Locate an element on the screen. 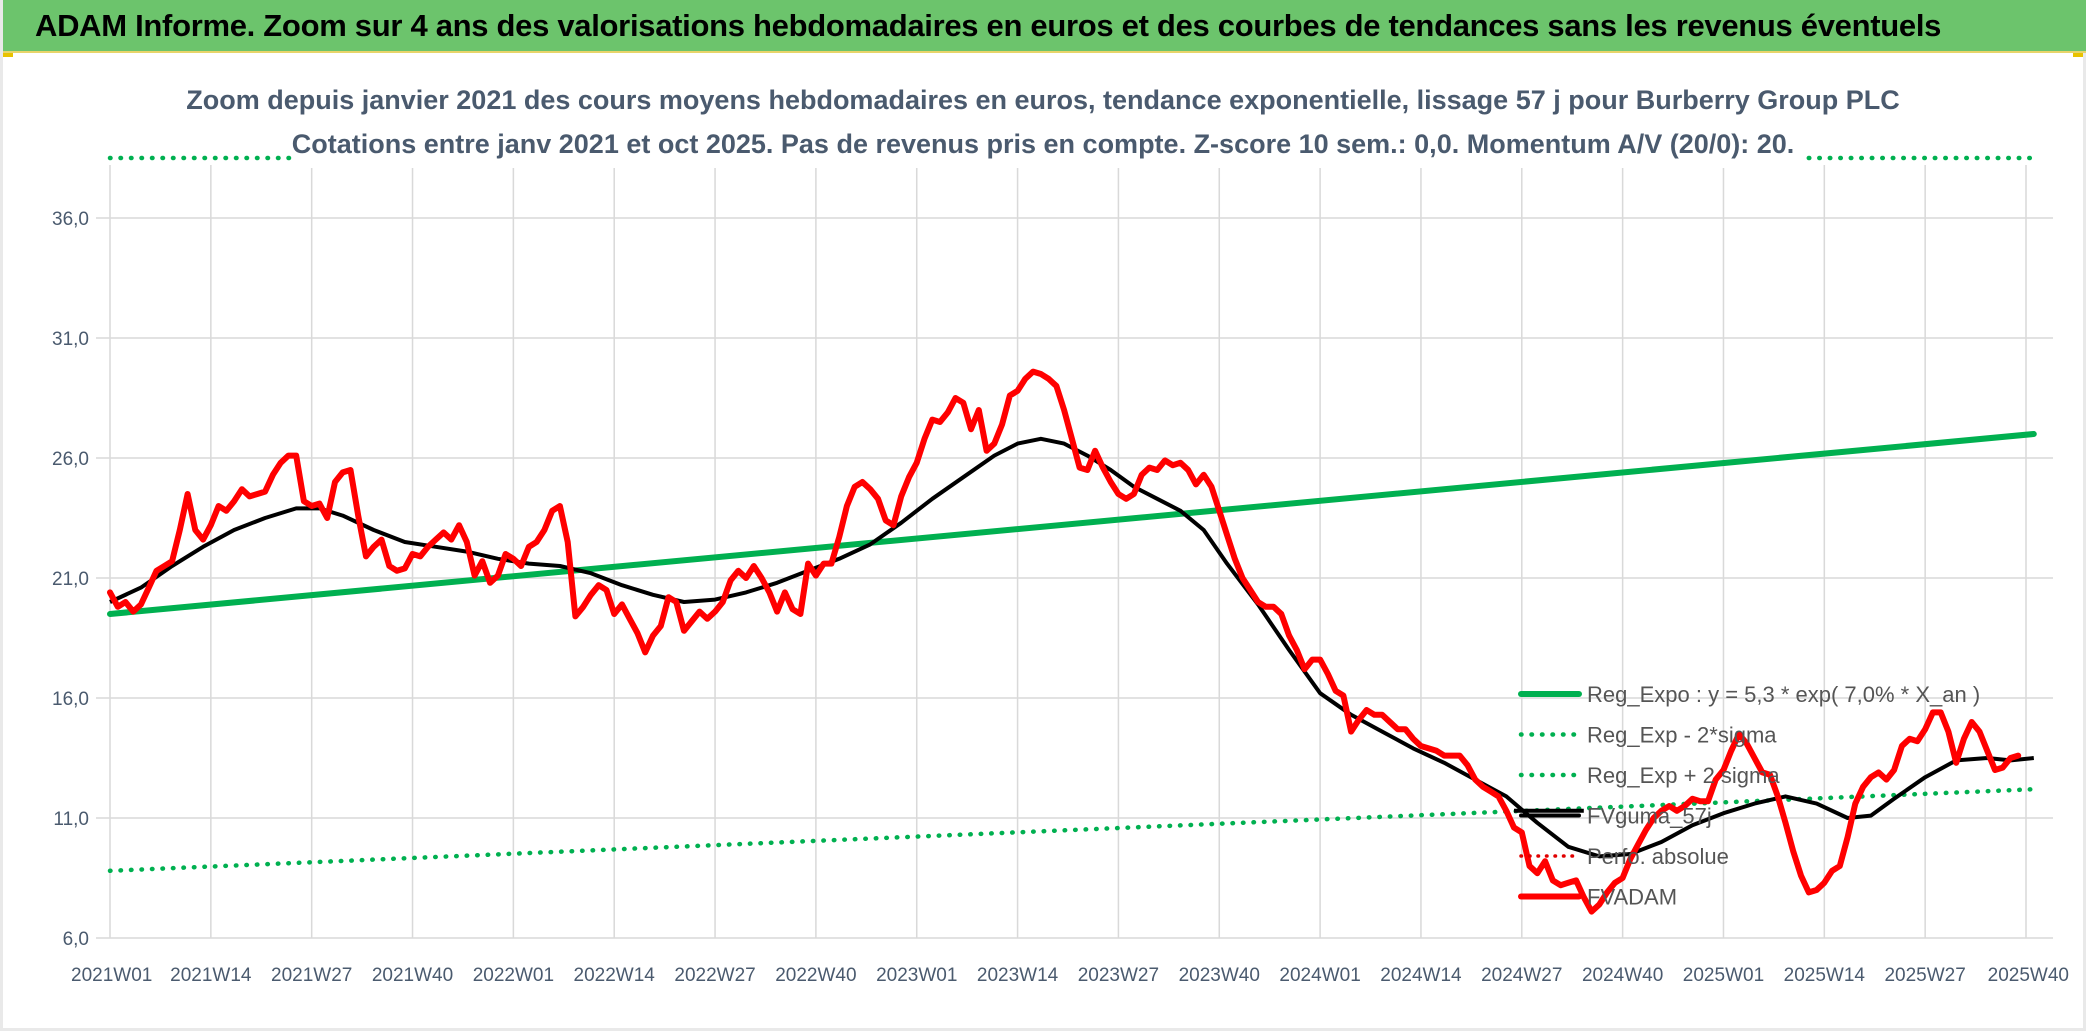  x-tick-label: 2024W40 is located at coordinates (1622, 975).